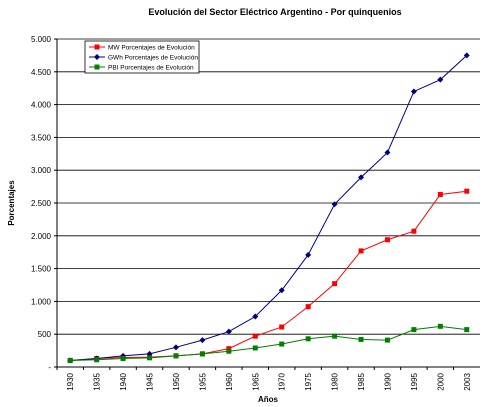 The height and width of the screenshot is (407, 483). I want to click on x-tick-label: 2003, so click(467, 381).